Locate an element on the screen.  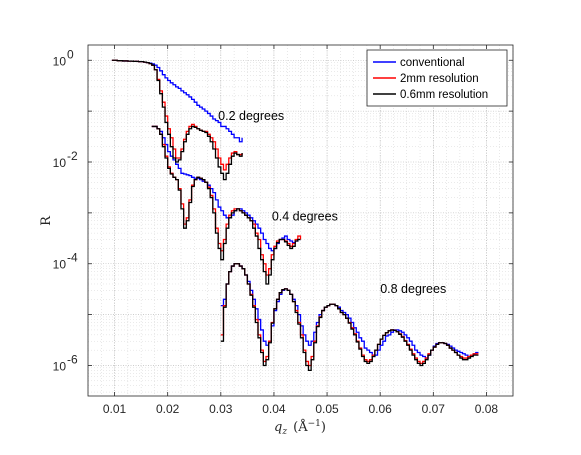
annotation-label: 0.2 degrees is located at coordinates (251, 116).